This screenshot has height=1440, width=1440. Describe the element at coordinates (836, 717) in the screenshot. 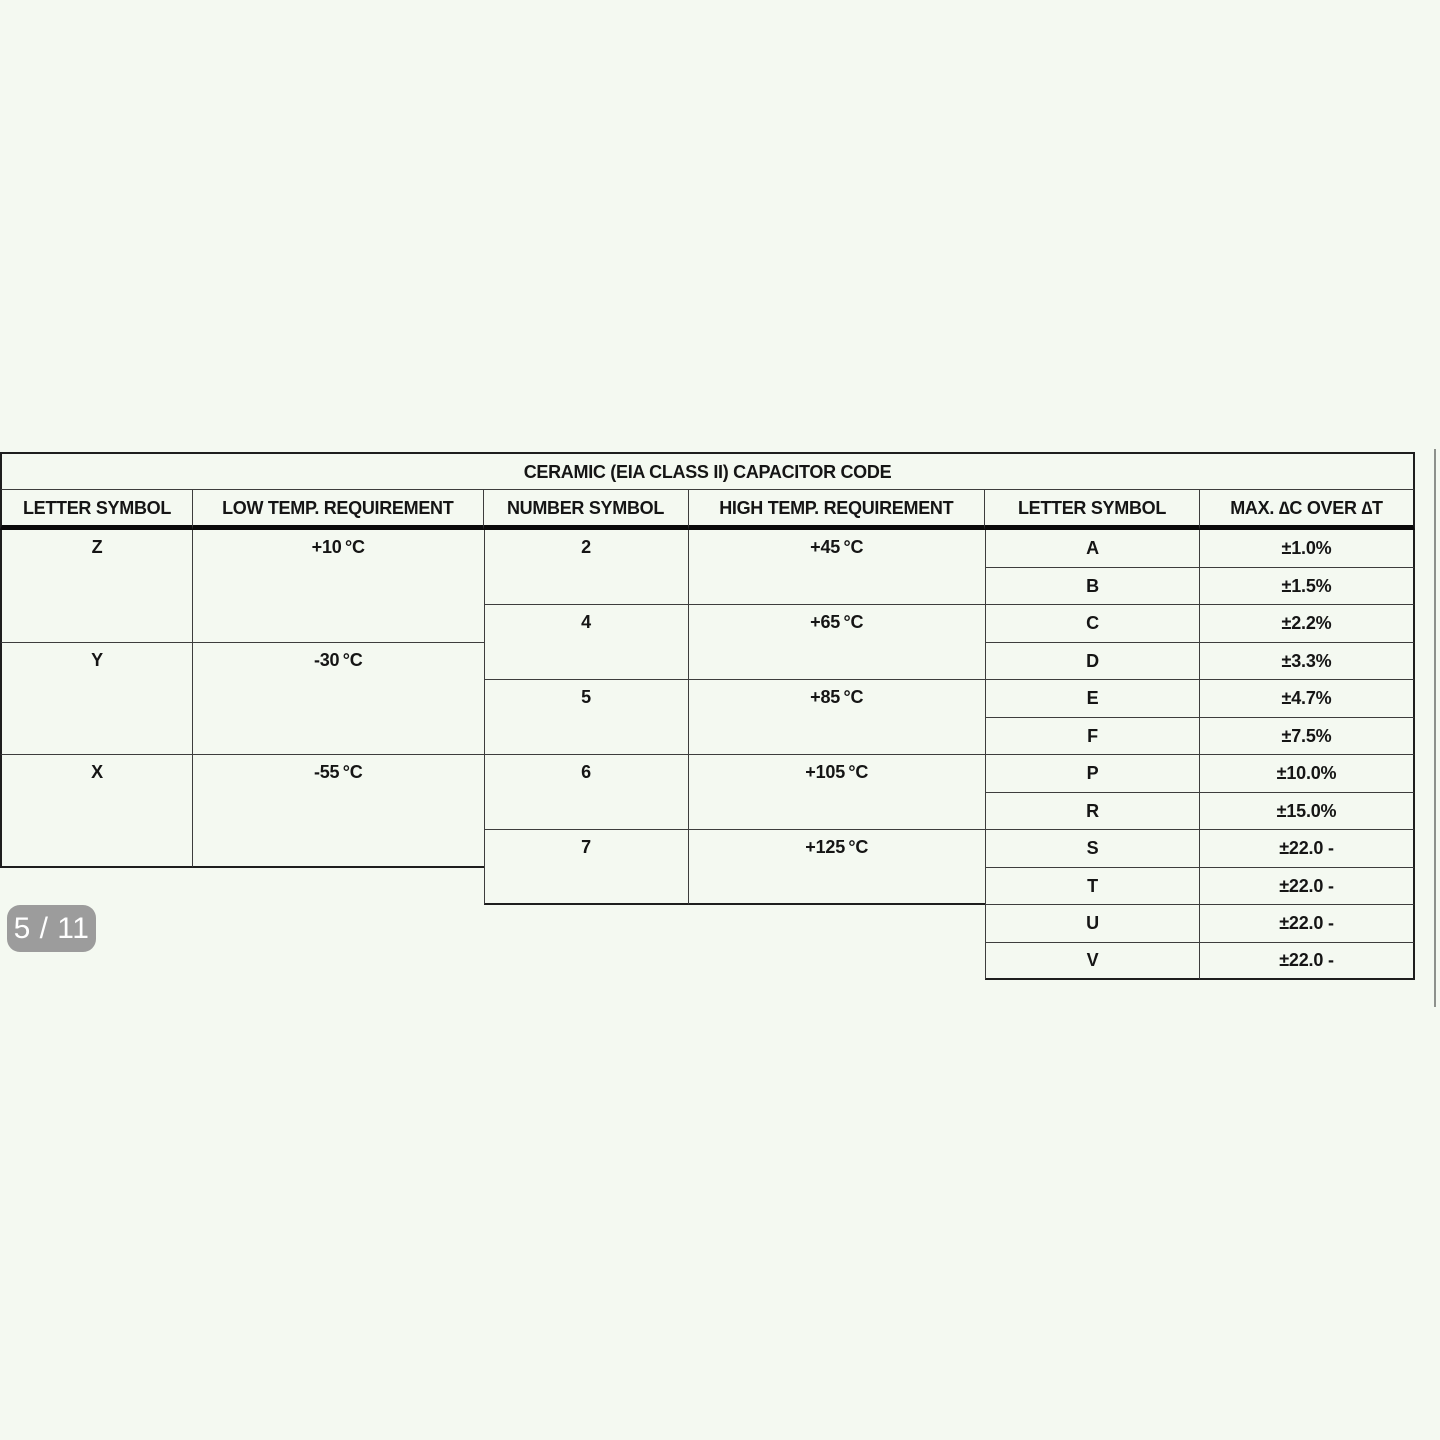

I see `high-temp-value-5: +85 °C` at that location.